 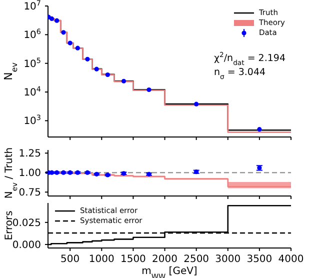 I want to click on x-tick-label: 2000, so click(x=165, y=259).